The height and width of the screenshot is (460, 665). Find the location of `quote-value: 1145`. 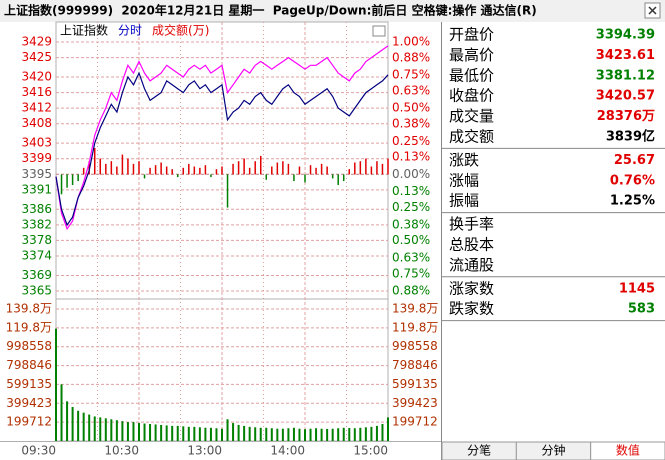

quote-value: 1145 is located at coordinates (637, 288).